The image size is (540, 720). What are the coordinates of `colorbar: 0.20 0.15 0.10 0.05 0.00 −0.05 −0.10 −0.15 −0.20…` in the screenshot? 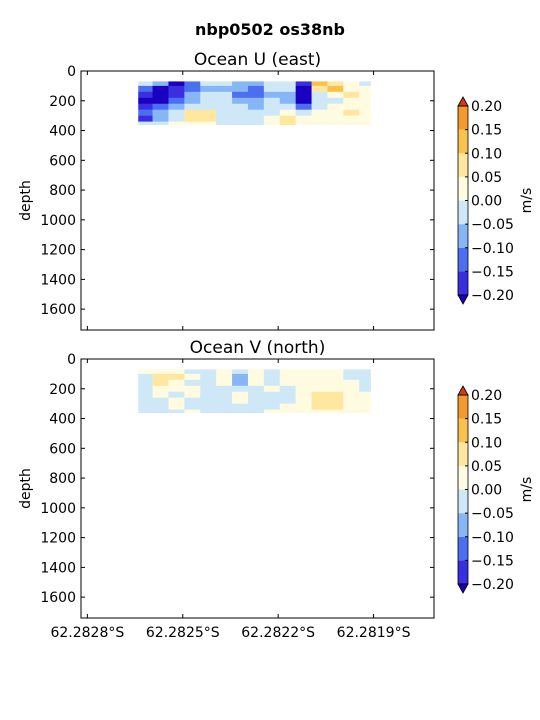 It's located at (496, 489).